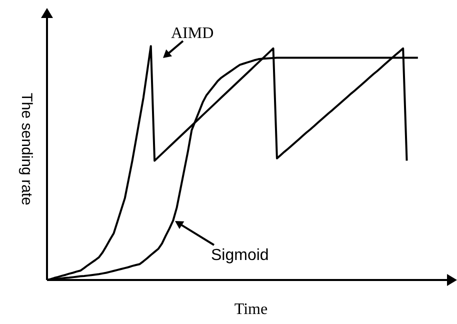  Describe the element at coordinates (240, 255) in the screenshot. I see `text: Sigmoid` at that location.